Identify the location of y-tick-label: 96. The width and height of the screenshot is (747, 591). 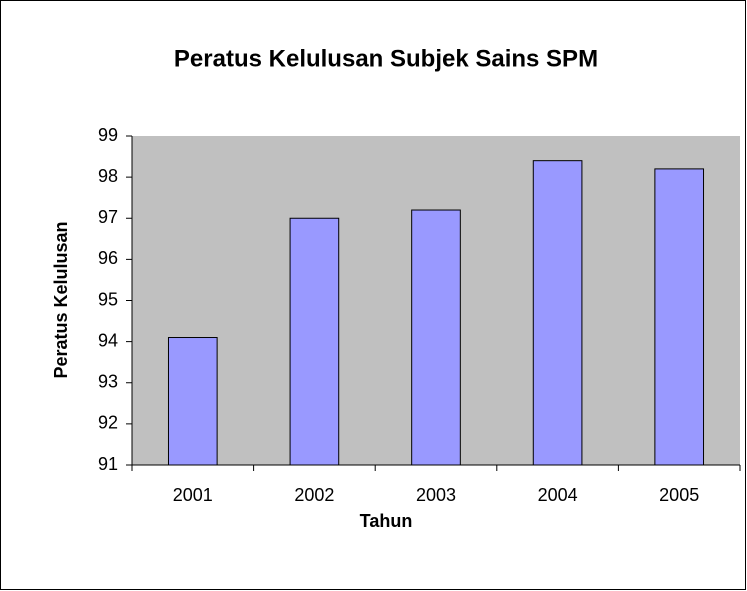
(108, 258).